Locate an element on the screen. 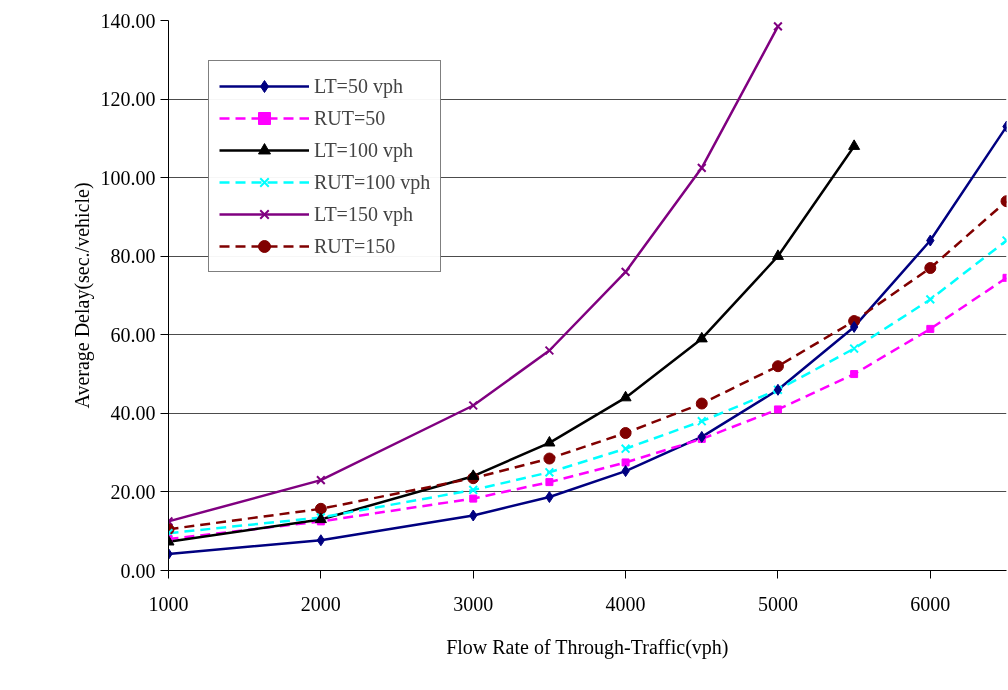  x-tick-label: 1000 is located at coordinates (168, 603).